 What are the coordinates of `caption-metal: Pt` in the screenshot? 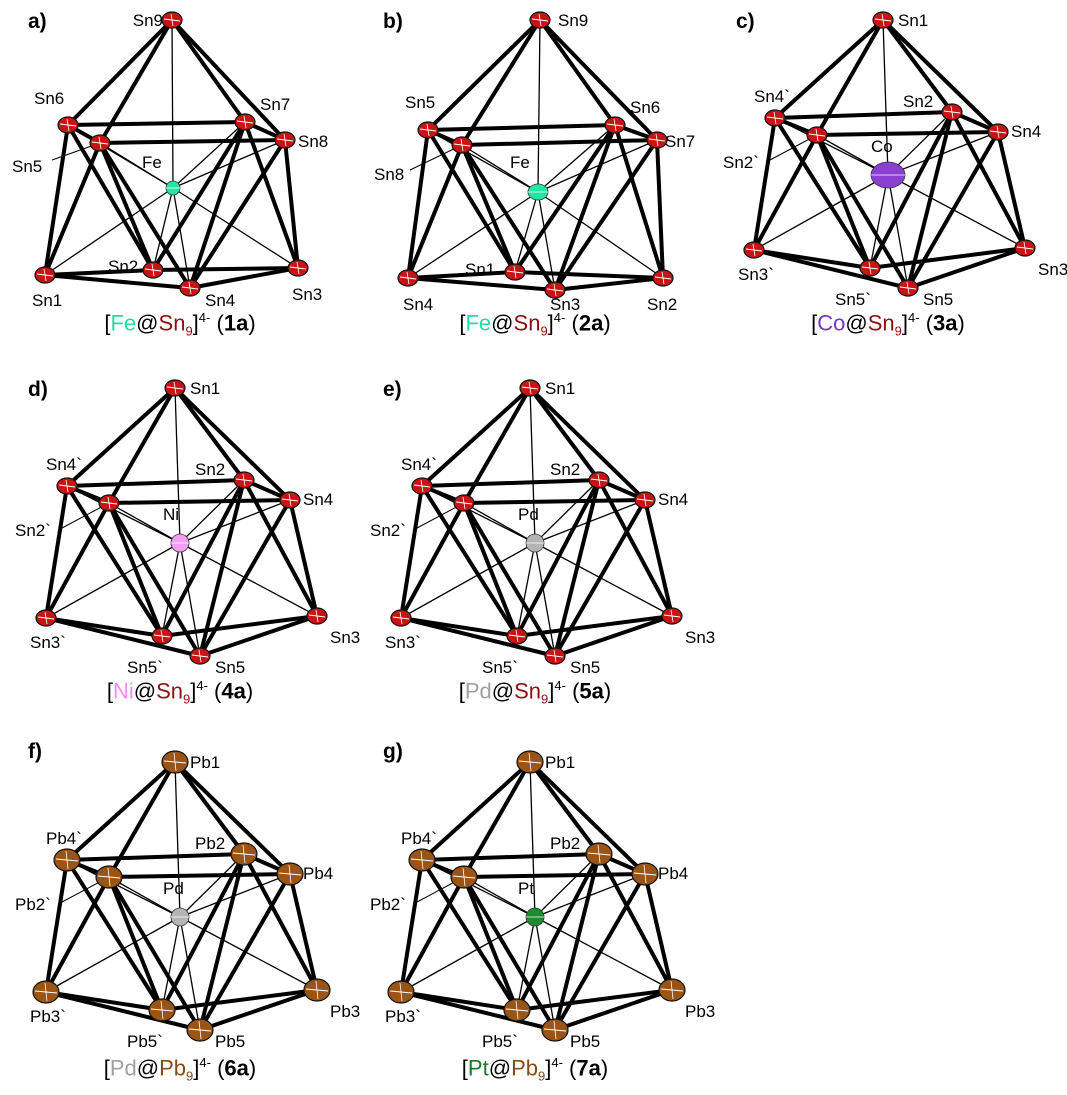 It's located at (478, 1068).